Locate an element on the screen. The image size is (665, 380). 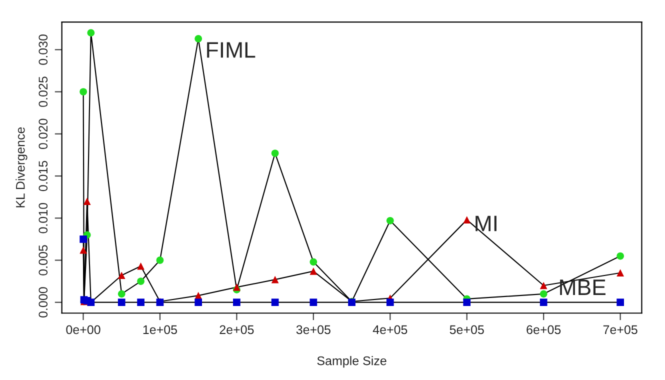
annotation: MBE is located at coordinates (583, 287).